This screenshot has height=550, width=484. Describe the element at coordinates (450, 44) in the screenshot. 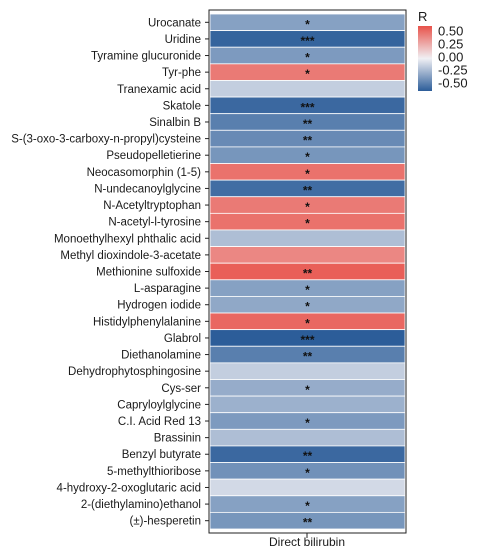

I see `legend-tick-label: 0.25` at that location.